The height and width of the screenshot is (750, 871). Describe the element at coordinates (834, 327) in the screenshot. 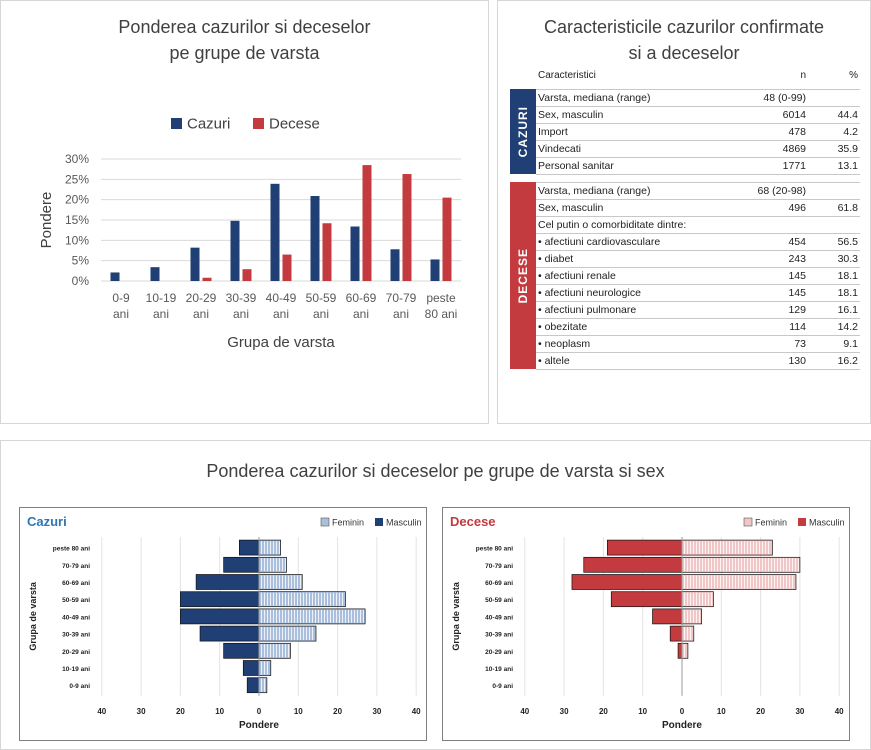

I see `row-pct: 14.2` at that location.